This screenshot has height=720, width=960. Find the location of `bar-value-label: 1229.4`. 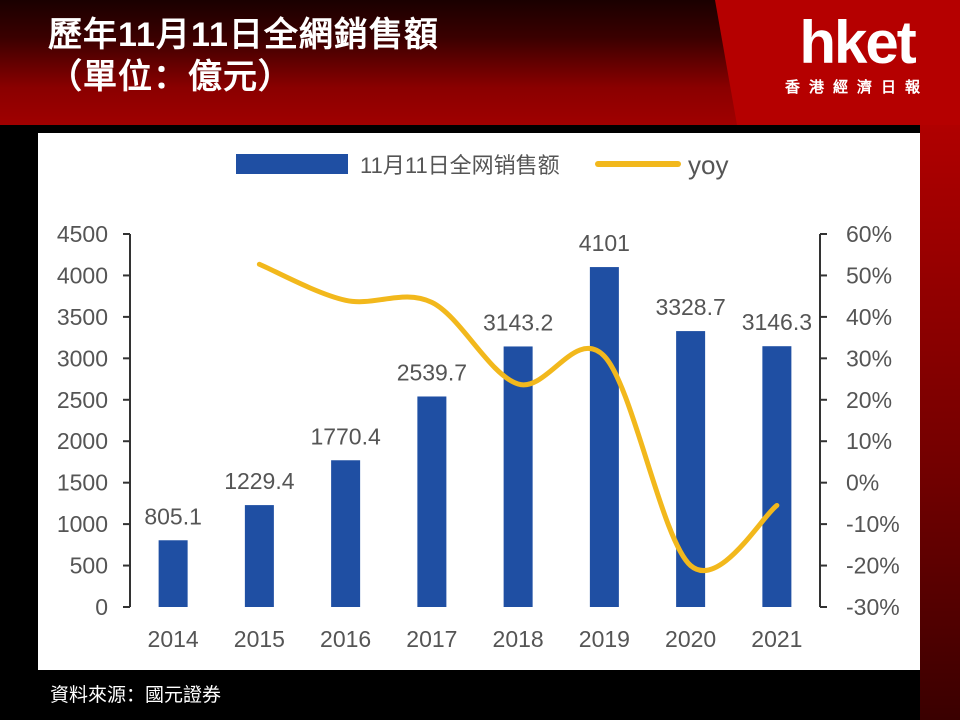

bar-value-label: 1229.4 is located at coordinates (259, 481).